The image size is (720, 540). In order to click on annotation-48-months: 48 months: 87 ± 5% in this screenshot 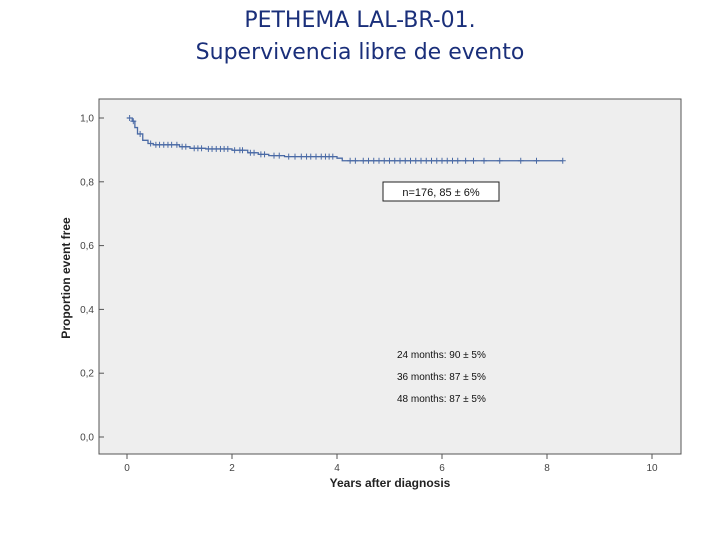, I will do `click(441, 399)`.